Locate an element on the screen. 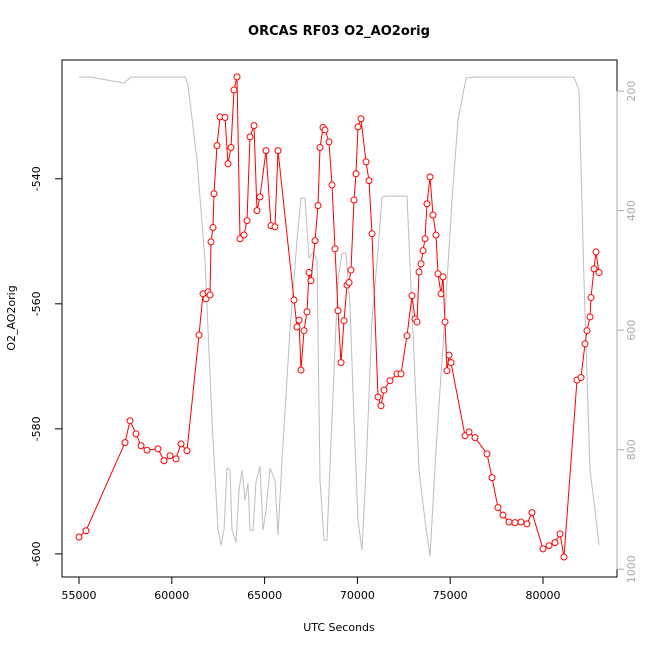 The width and height of the screenshot is (650, 654). x-tick-label: 70000 is located at coordinates (357, 595).